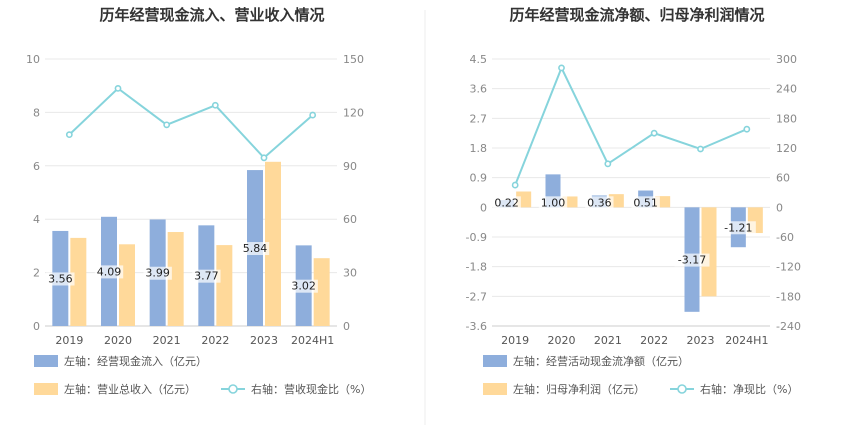 The image size is (850, 437). What do you see at coordinates (476, 326) in the screenshot?
I see `left-axis-tick-label: -3.6` at bounding box center [476, 326].